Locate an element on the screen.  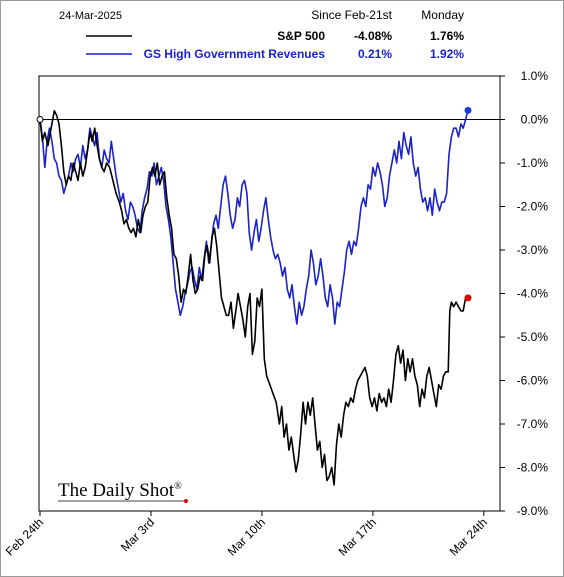
x-tick-label: Feb 24th is located at coordinates (24, 536).